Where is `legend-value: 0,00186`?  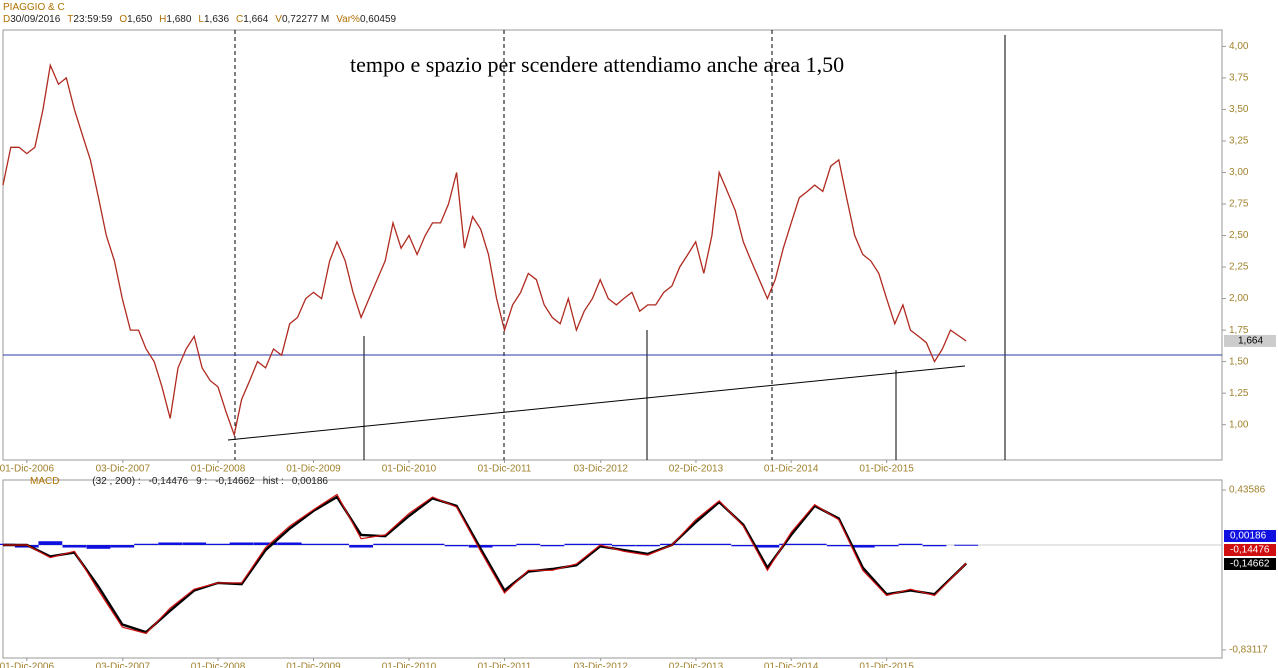 legend-value: 0,00186 is located at coordinates (309, 481).